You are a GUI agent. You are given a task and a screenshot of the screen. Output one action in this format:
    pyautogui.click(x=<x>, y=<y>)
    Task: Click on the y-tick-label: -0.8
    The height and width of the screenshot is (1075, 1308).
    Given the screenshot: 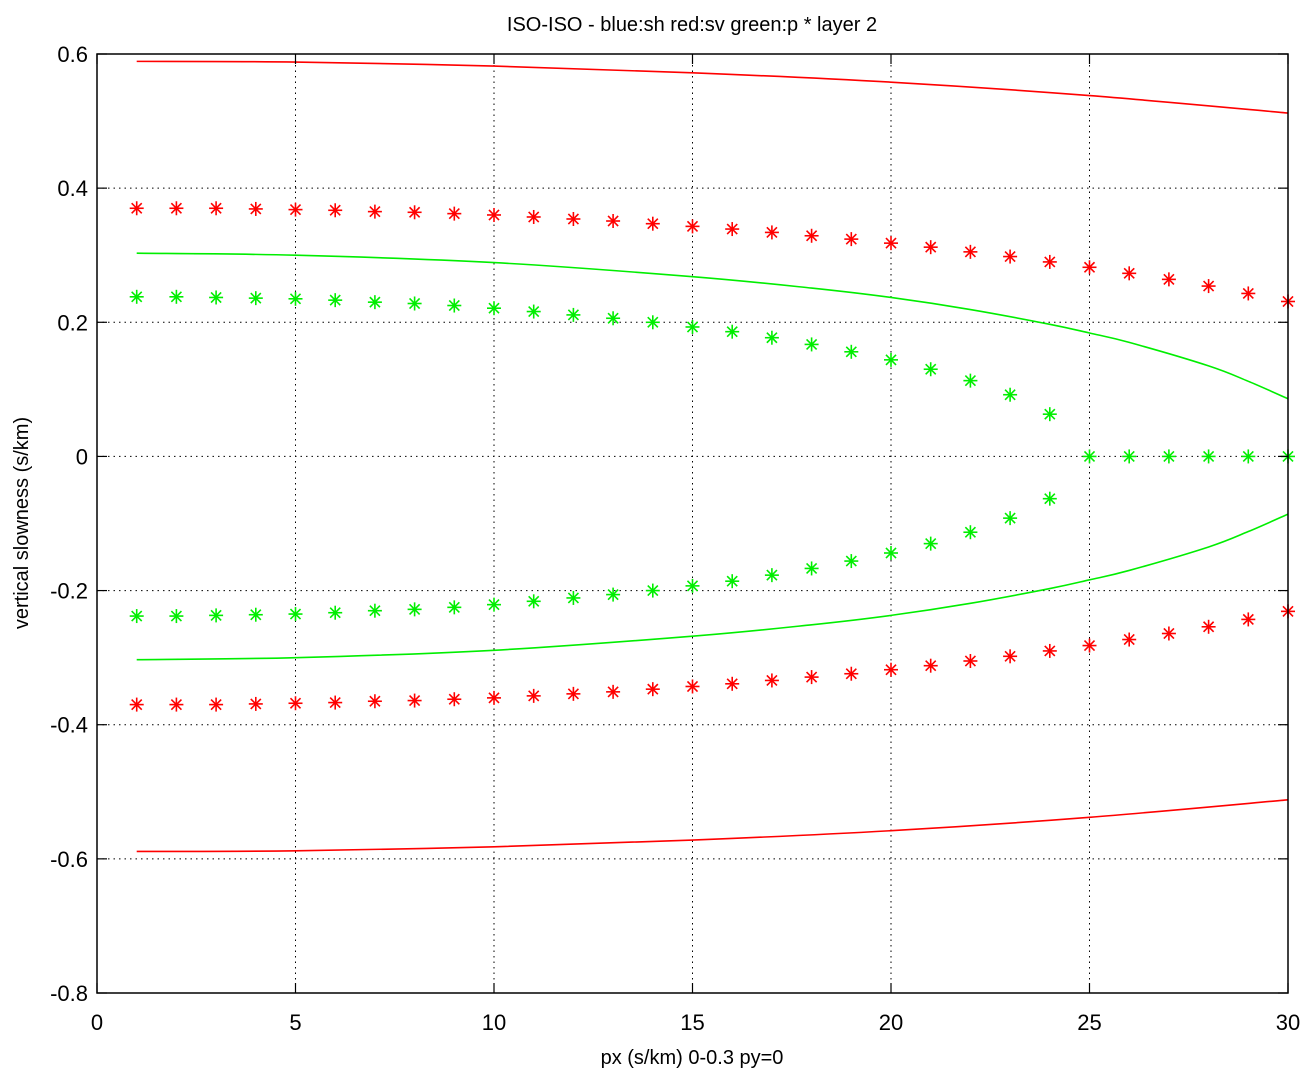 What is the action you would take?
    pyautogui.click(x=69, y=993)
    